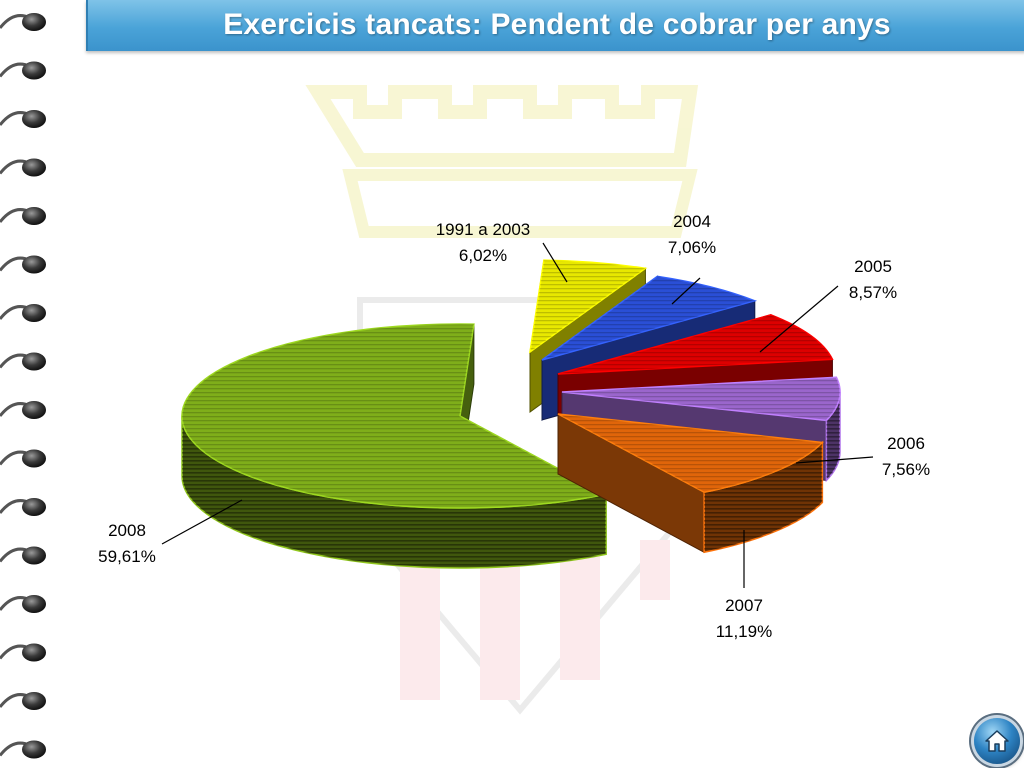 This screenshot has width=1024, height=768. Describe the element at coordinates (202, 522) in the screenshot. I see `leader-line-2008` at that location.